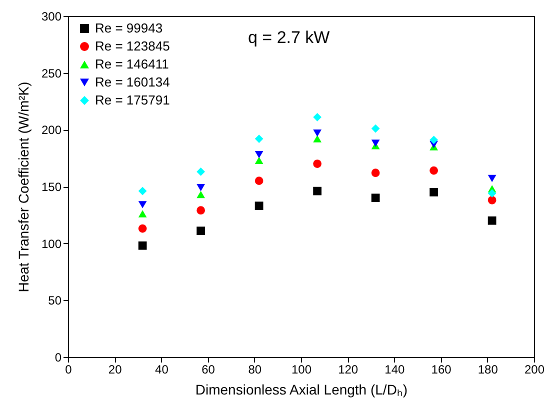 The image size is (544, 418). I want to click on x-tick-label: 100, so click(301, 369).